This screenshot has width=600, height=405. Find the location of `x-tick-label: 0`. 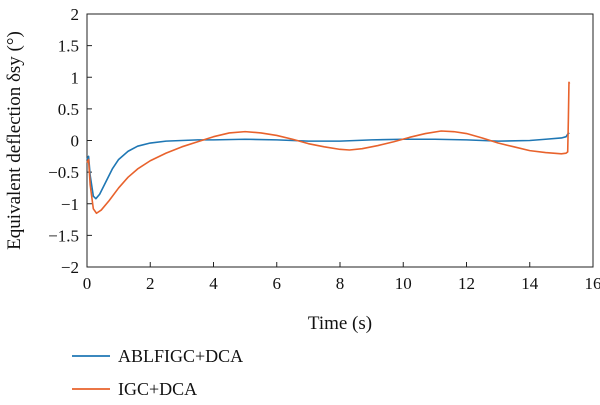

x-tick-label: 0 is located at coordinates (87, 283).